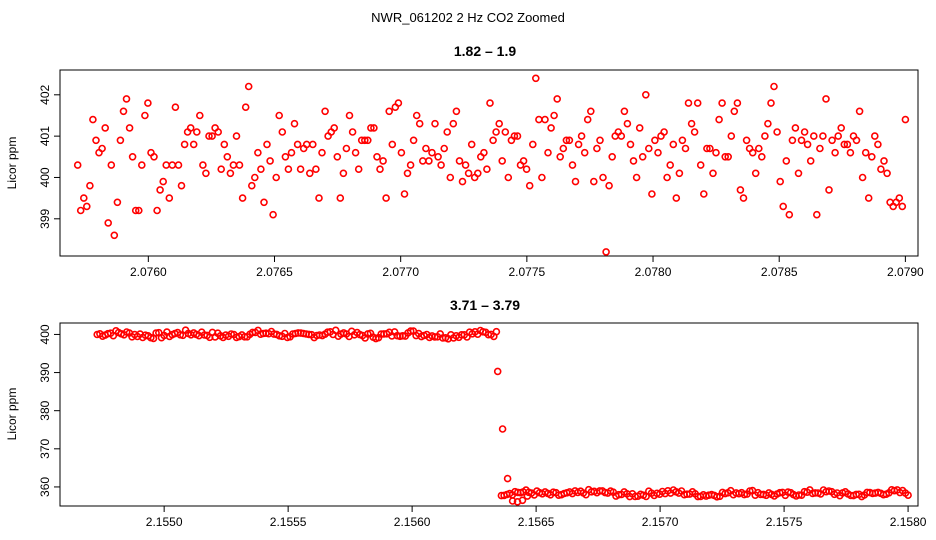 This screenshot has width=936, height=540. What do you see at coordinates (45, 334) in the screenshot?
I see `y-tick-label: 400` at bounding box center [45, 334].